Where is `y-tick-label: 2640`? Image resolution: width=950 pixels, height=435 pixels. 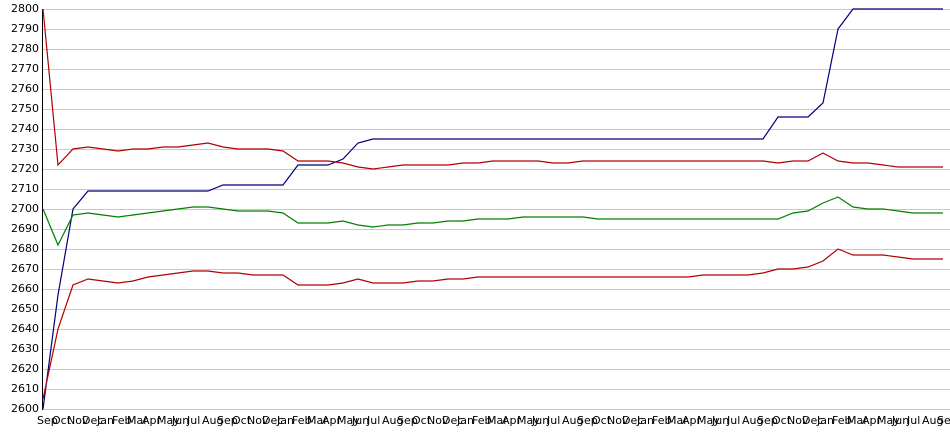
y-tick-label: 2640 is located at coordinates (25, 328).